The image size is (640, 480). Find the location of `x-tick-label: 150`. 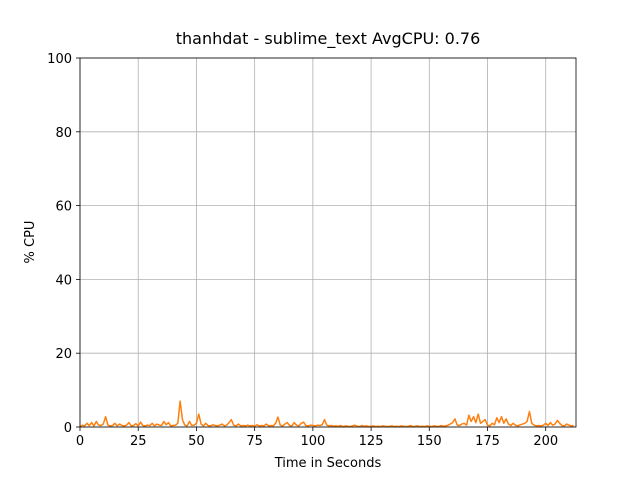

x-tick-label: 150 is located at coordinates (429, 441).